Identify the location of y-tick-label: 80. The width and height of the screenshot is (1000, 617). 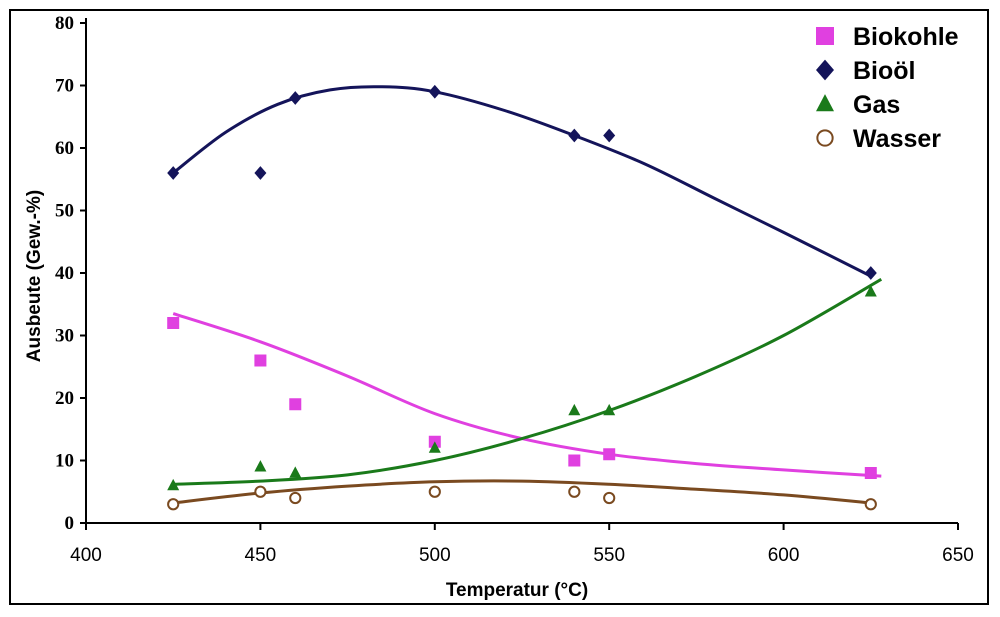
(64, 23).